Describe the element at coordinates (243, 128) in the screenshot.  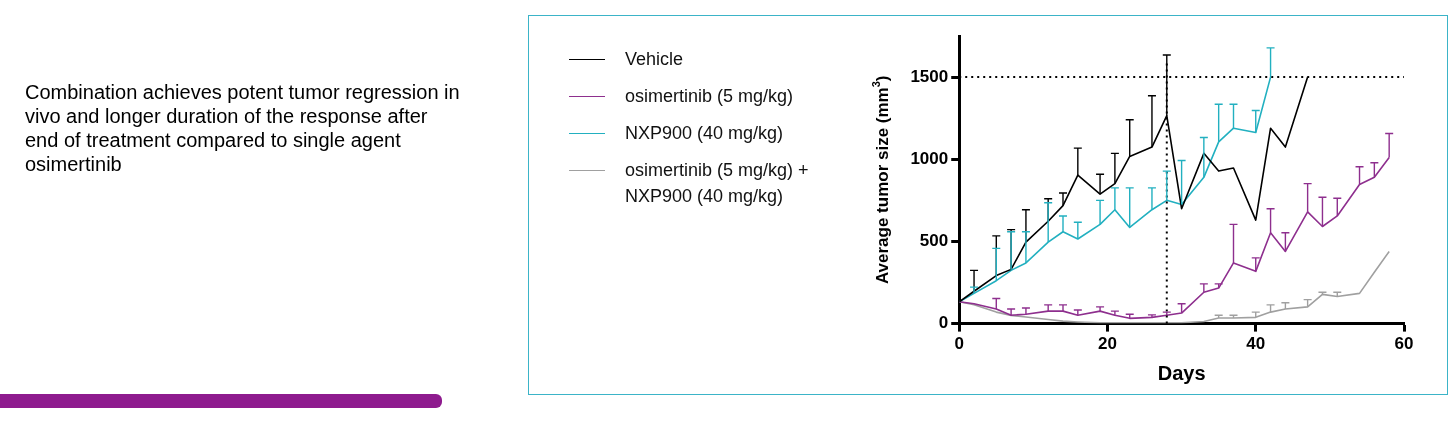
I see `text: Combination achieves potent tumor regression in vivo and longer duration of the response after end of treatment compared to single agent osimertinib` at that location.